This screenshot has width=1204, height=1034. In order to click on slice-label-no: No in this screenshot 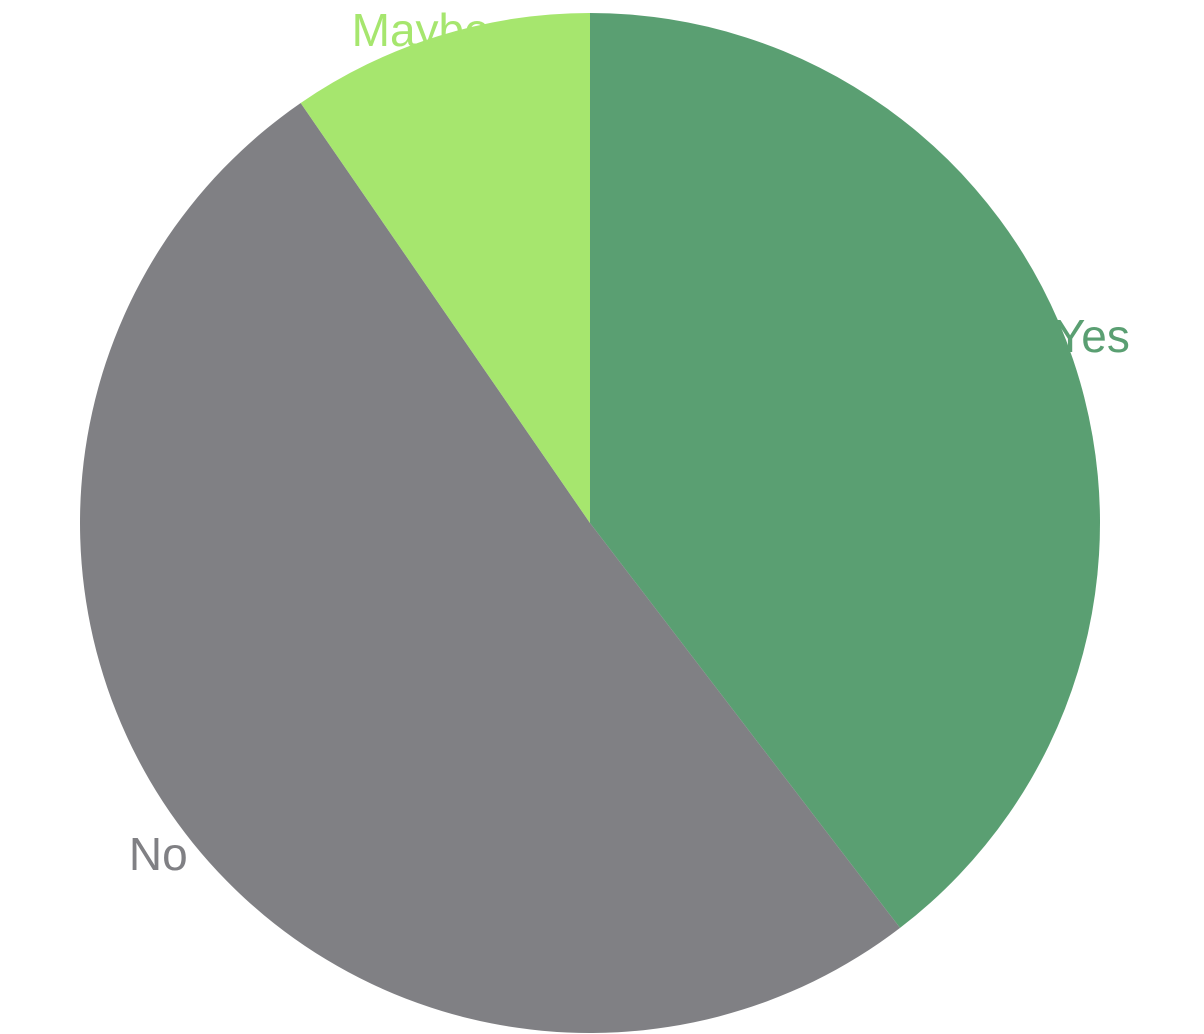, I will do `click(158, 854)`.